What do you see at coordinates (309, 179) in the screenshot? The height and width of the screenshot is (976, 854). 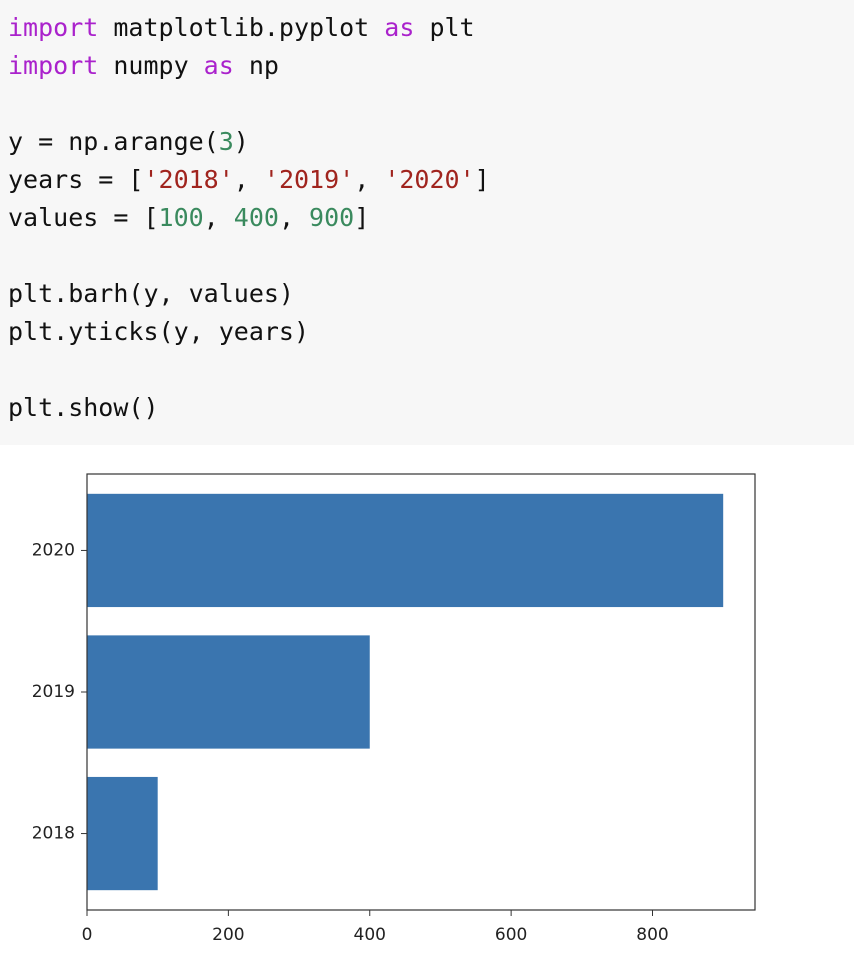 I see `string: '2019'` at bounding box center [309, 179].